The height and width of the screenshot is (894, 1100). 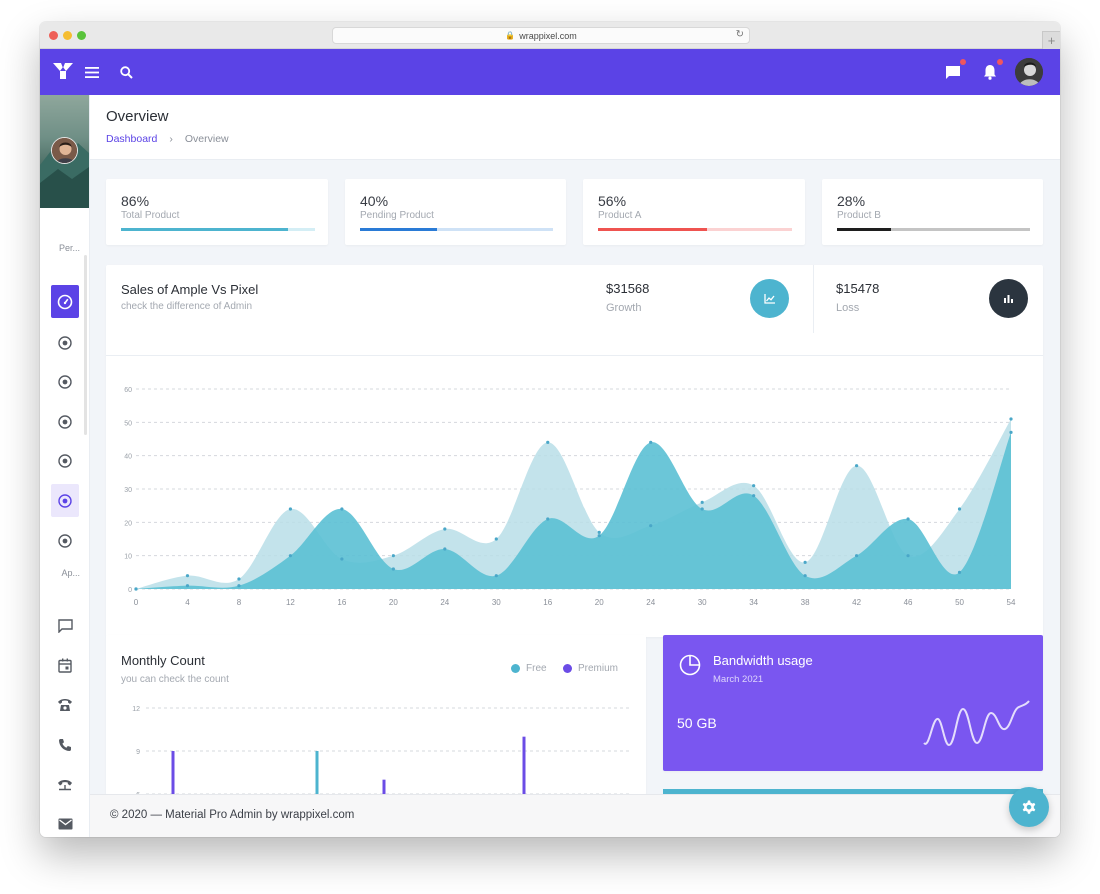 I want to click on menu-icon, so click(x=92, y=72).